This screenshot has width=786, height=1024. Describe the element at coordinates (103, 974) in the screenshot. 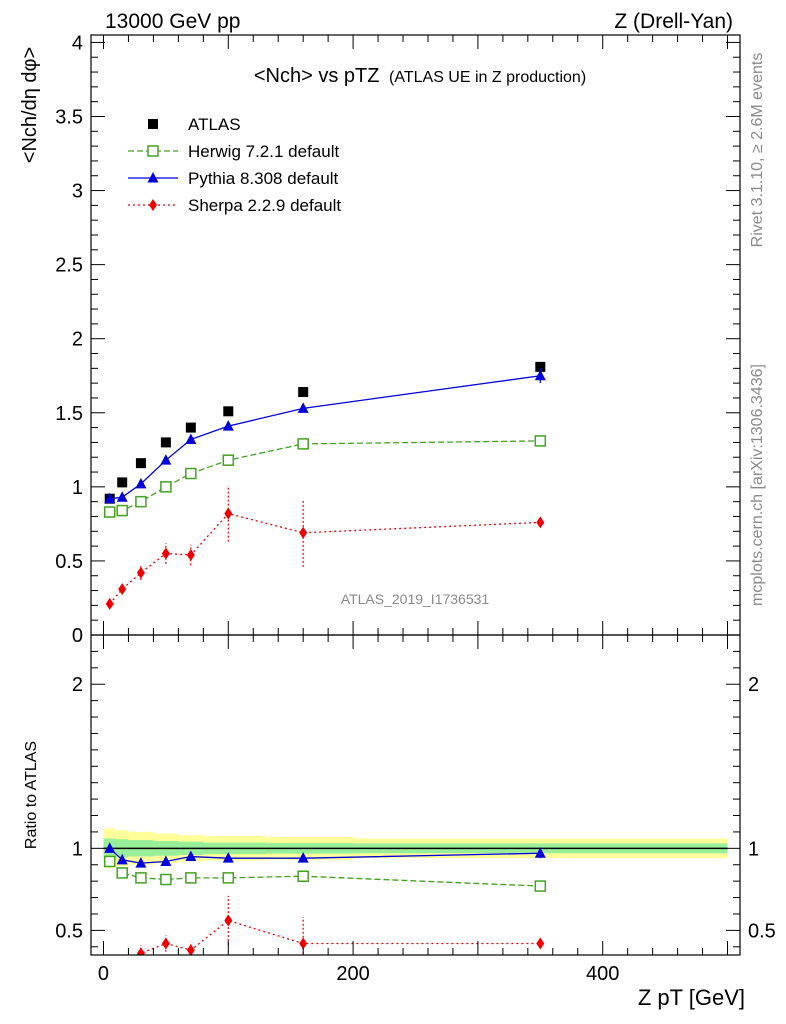

I see `x-tick-label: 0` at that location.